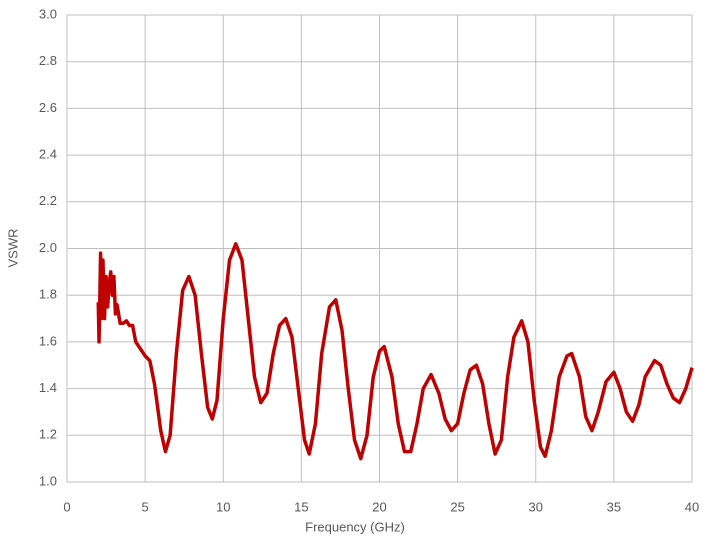  What do you see at coordinates (12, 248) in the screenshot?
I see `y-axis-label: VSWR` at bounding box center [12, 248].